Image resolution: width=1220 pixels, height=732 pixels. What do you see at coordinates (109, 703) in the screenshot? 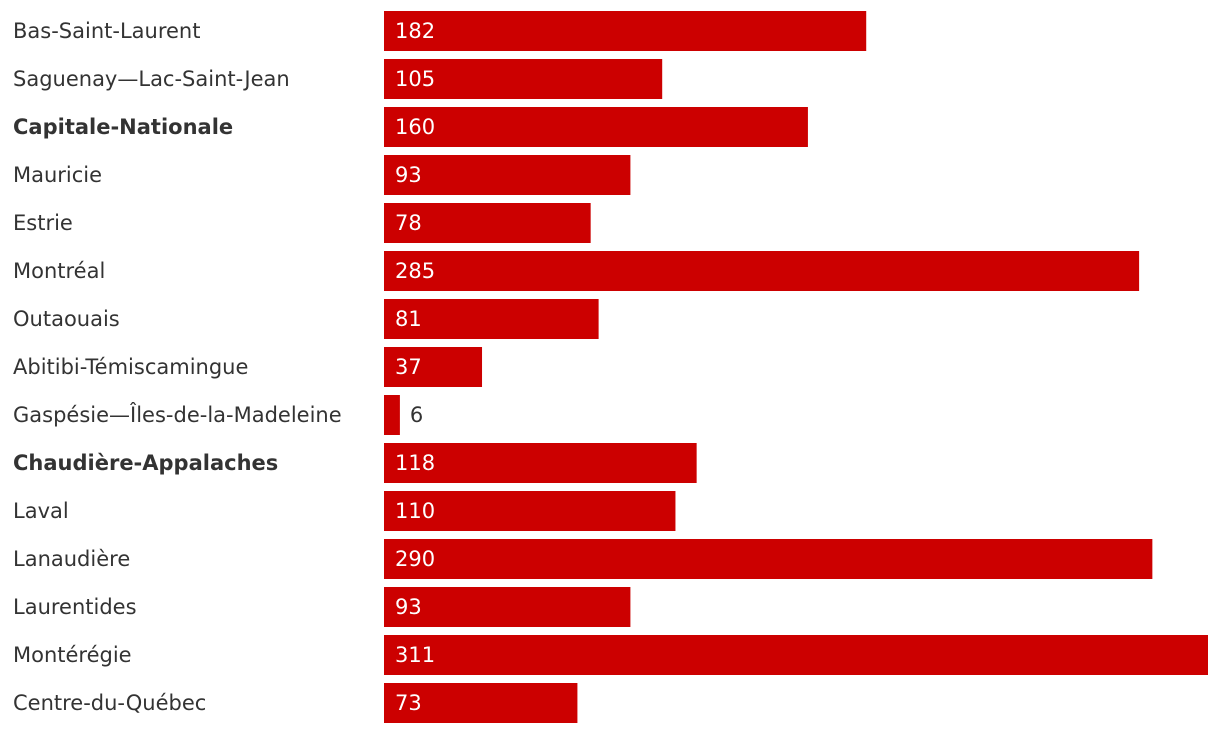
I see `category-label: Centre-du-Québec` at bounding box center [109, 703].